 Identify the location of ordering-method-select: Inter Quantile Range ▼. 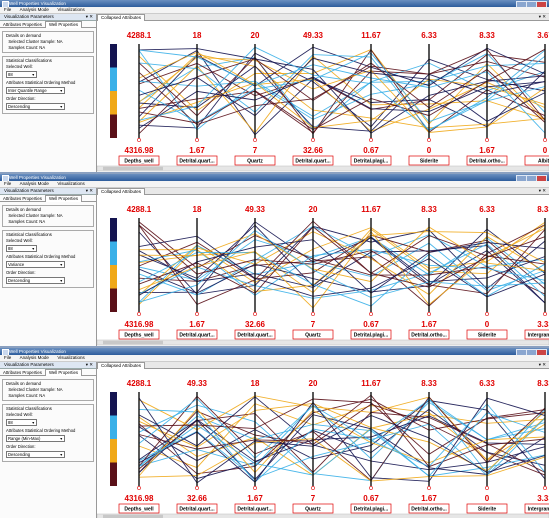
(35, 90).